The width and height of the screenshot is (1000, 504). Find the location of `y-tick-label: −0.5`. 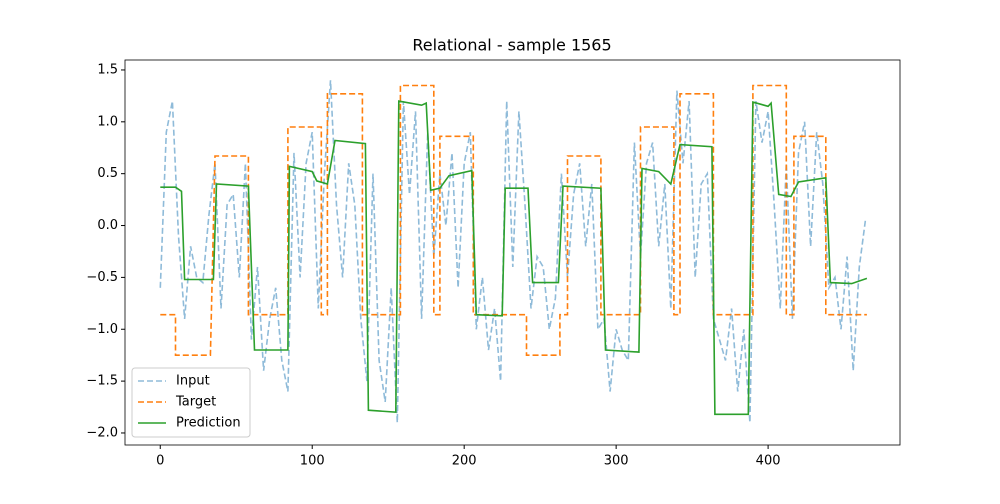

y-tick-label: −0.5 is located at coordinates (102, 277).